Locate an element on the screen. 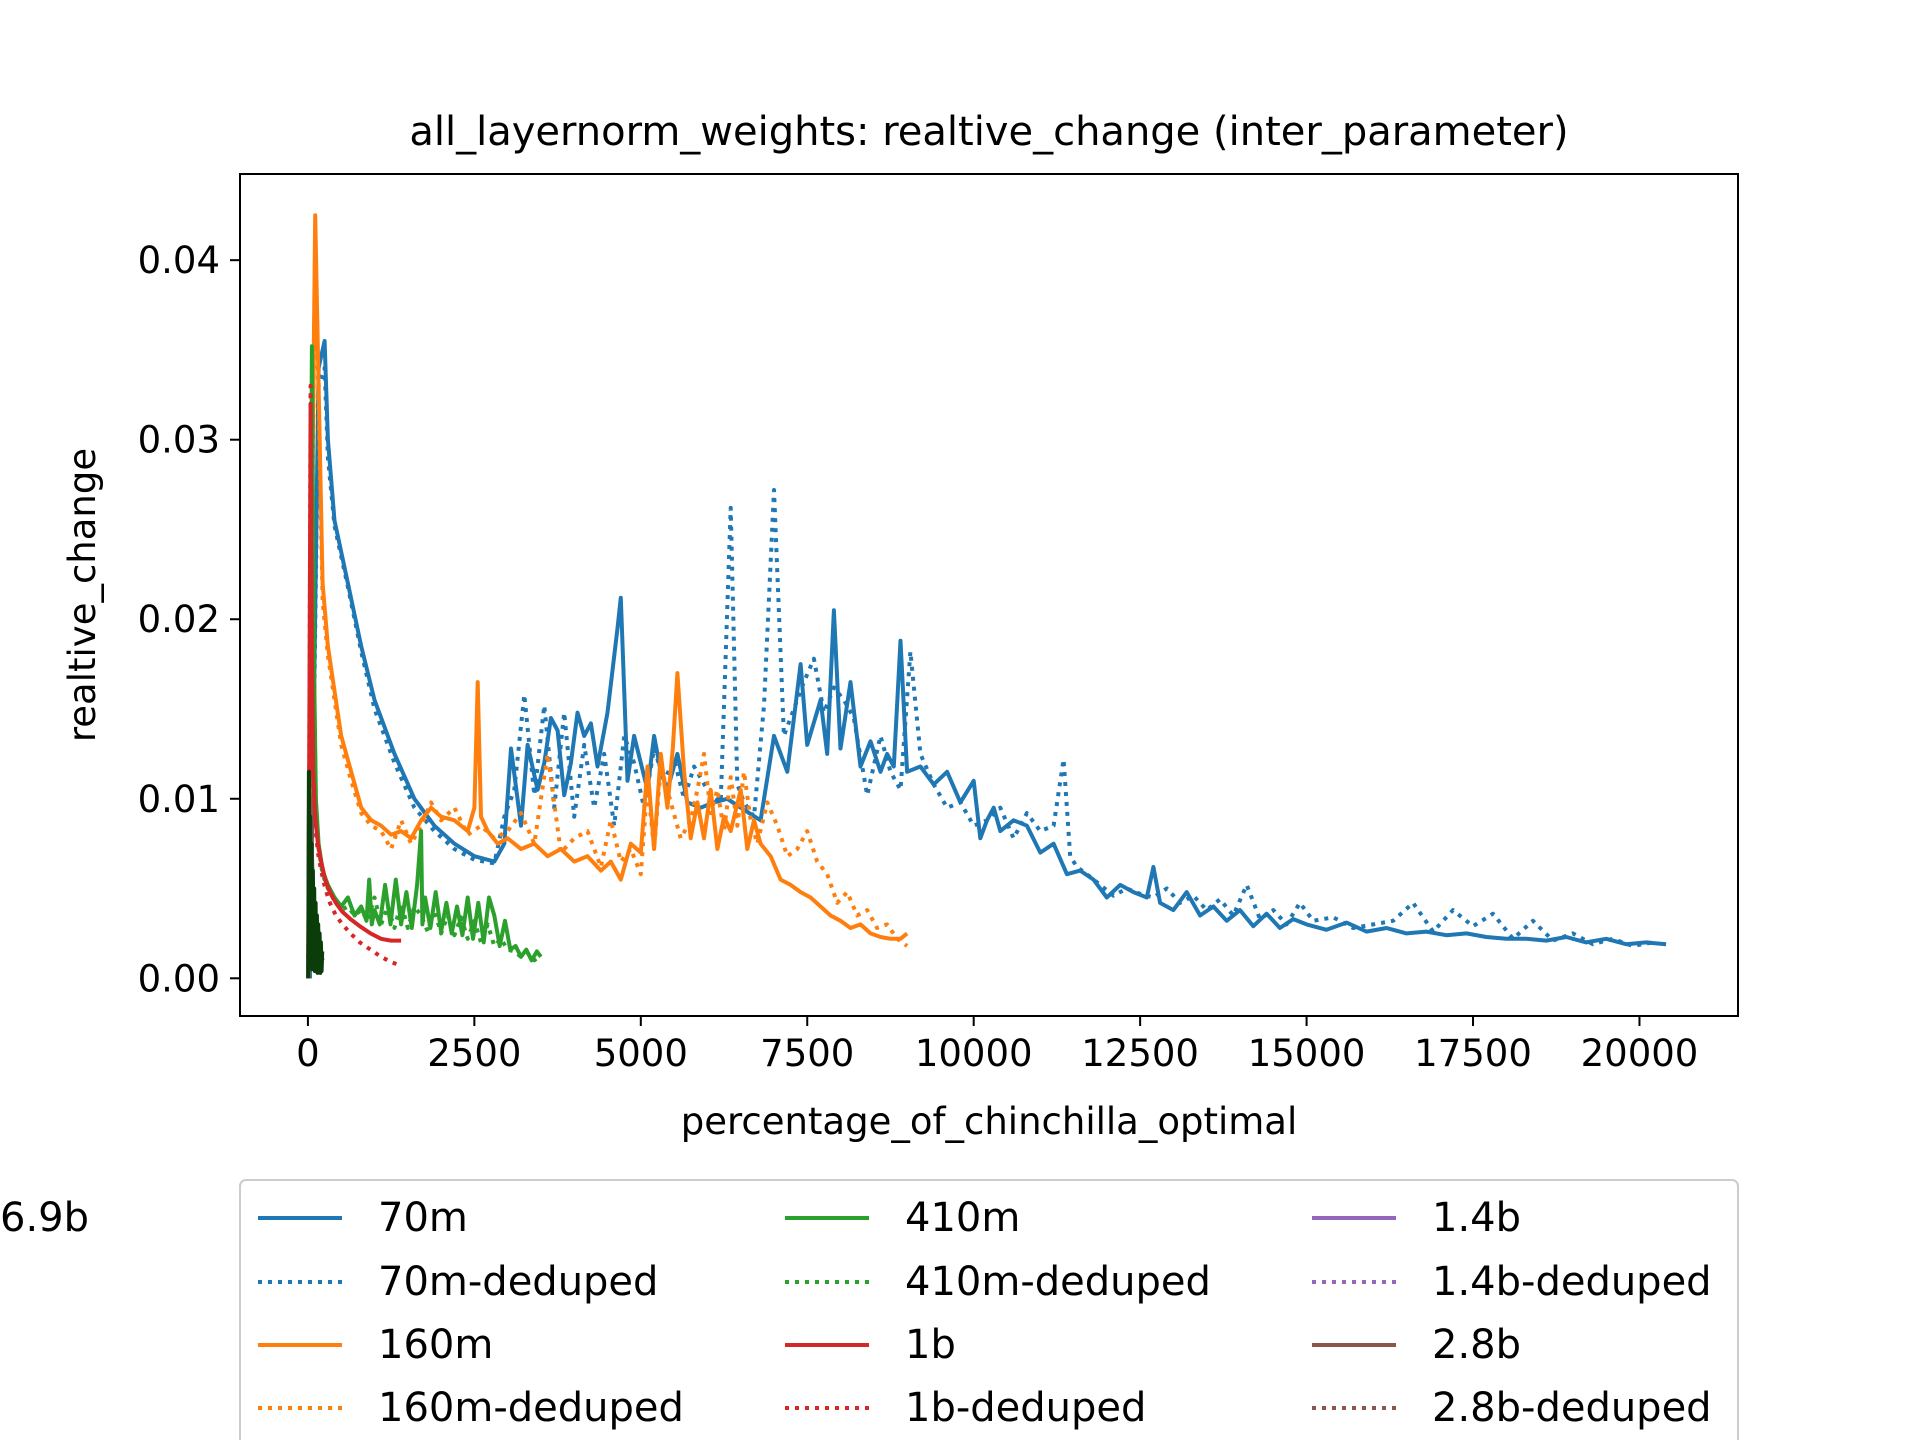 The height and width of the screenshot is (1444, 1920). legend-label-410m: 410m is located at coordinates (962, 1218).